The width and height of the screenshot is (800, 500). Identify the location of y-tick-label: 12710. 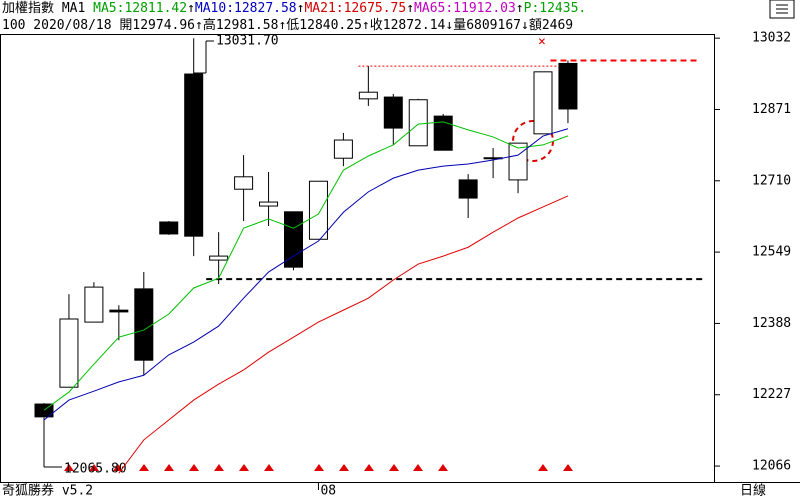
(771, 180).